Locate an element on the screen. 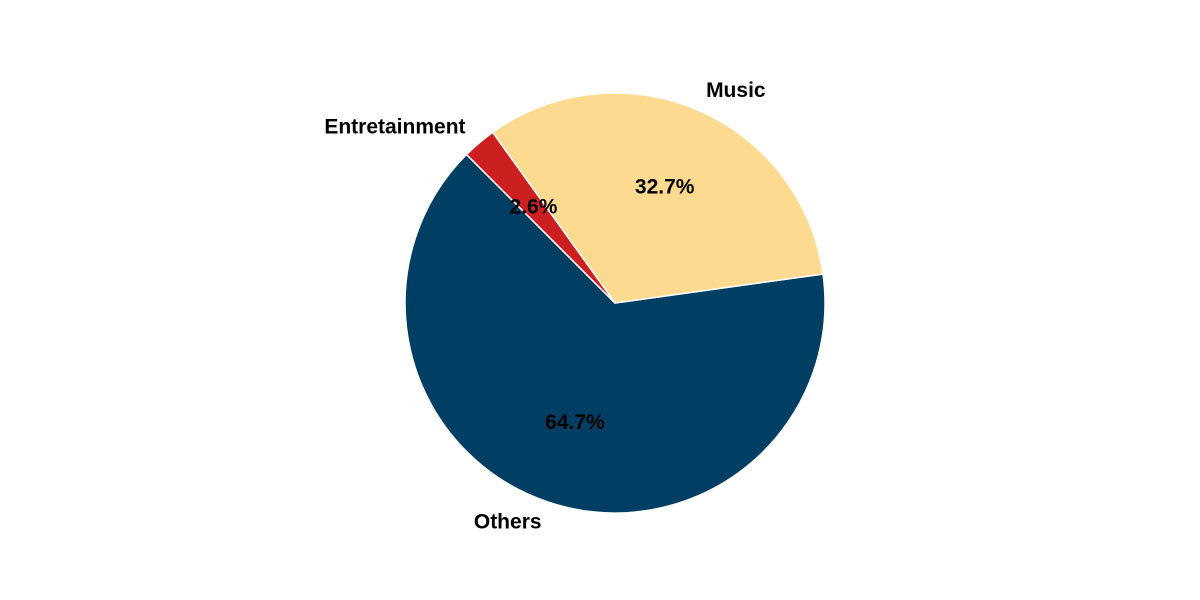 The height and width of the screenshot is (600, 1200). slice-label-others: Others is located at coordinates (508, 522).